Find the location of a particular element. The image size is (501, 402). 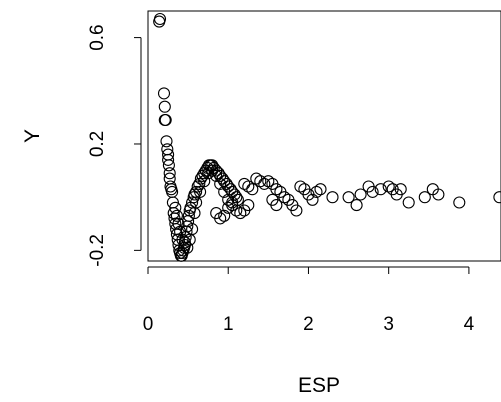

y-tick-label: -0.2 is located at coordinates (97, 250).